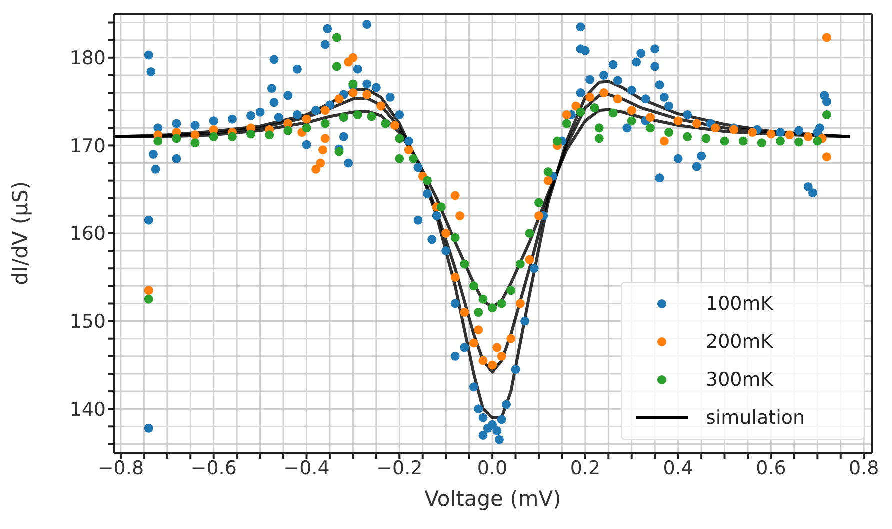  I want to click on y-tick-label: 160, so click(88, 234).